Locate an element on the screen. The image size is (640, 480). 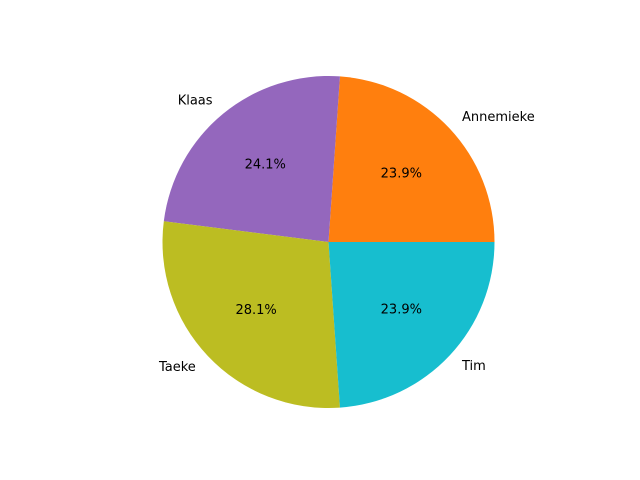
pie-slice-label-tim: Tim is located at coordinates (473, 366).